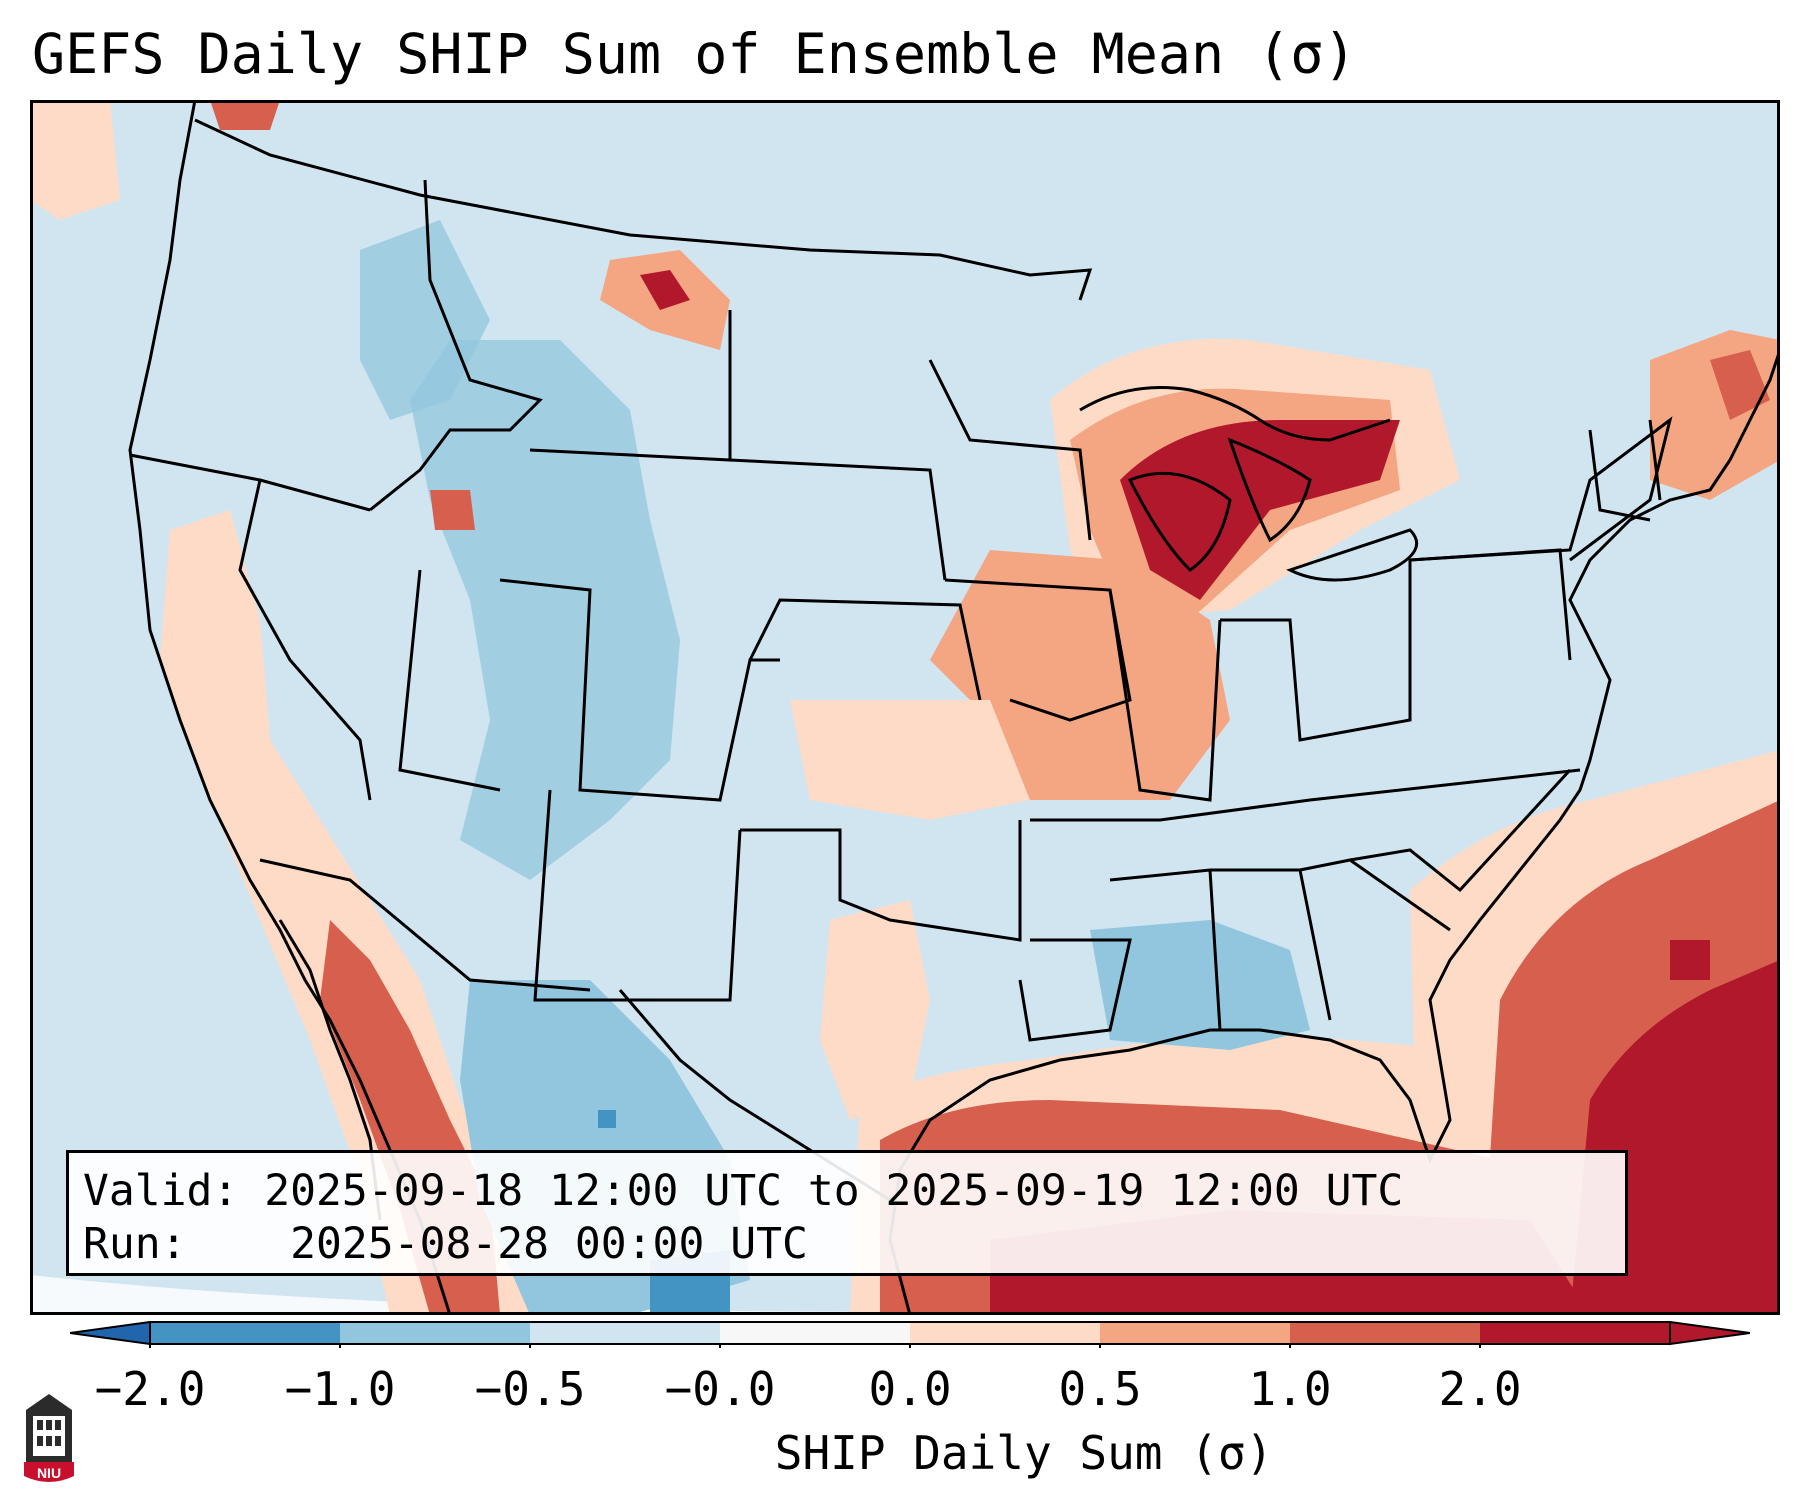  I want to click on warm-westcoast, so click(355, 912).